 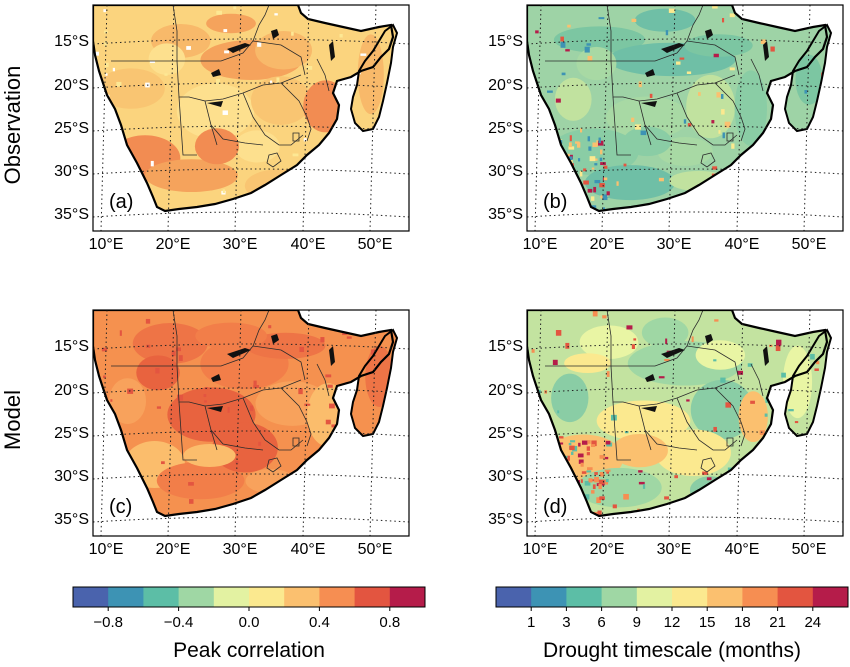 What do you see at coordinates (71, 85) in the screenshot?
I see `lat-tick-label: 20°S` at bounding box center [71, 85].